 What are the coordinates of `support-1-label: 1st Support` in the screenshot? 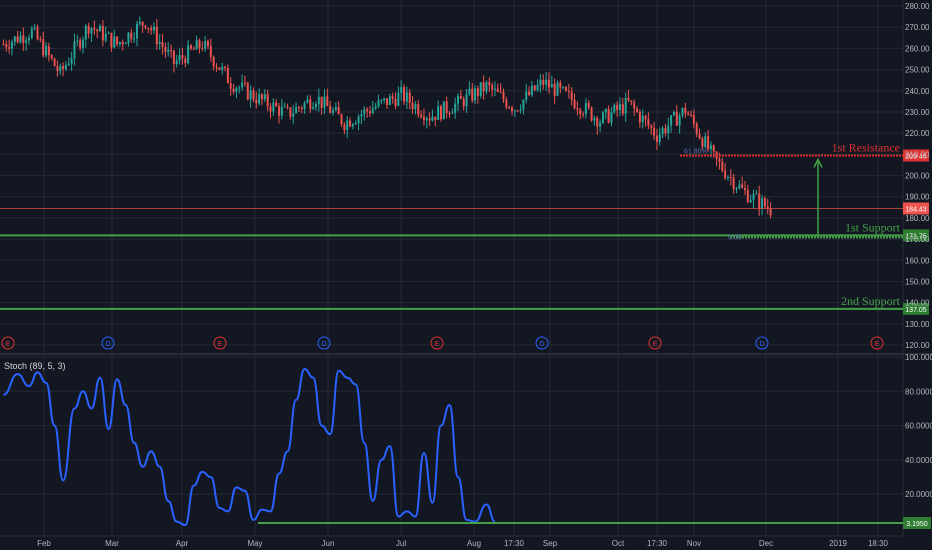 It's located at (873, 227).